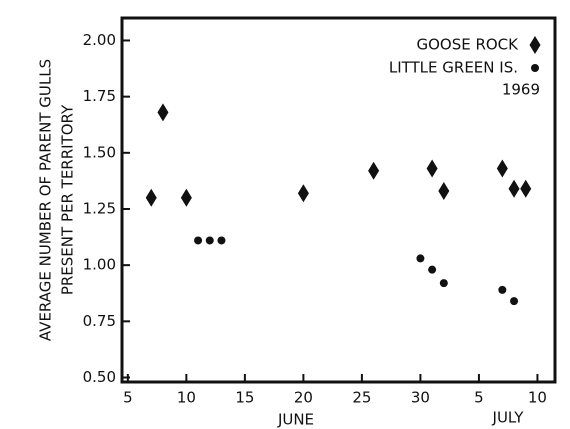  Describe the element at coordinates (99, 265) in the screenshot. I see `y-tick-label: 1.00` at that location.